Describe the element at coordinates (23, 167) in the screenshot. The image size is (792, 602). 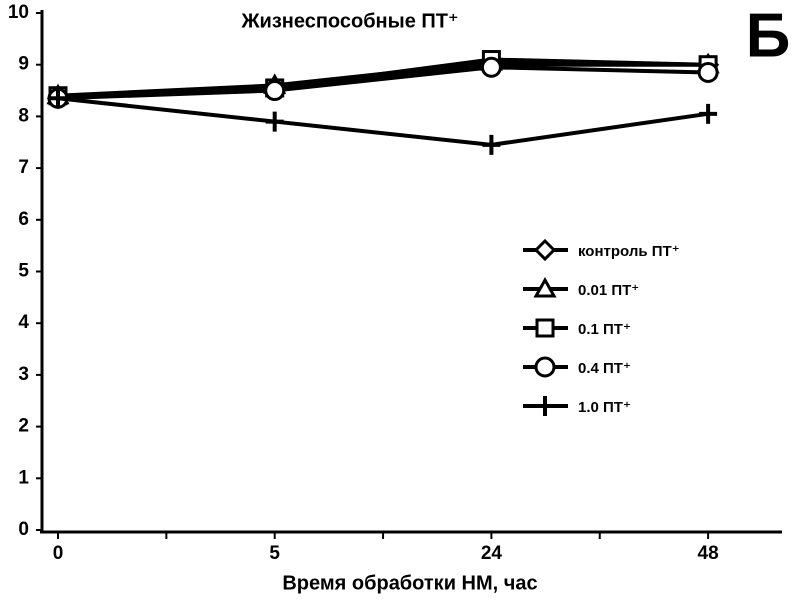
I see `y-tick-label: 7` at that location.